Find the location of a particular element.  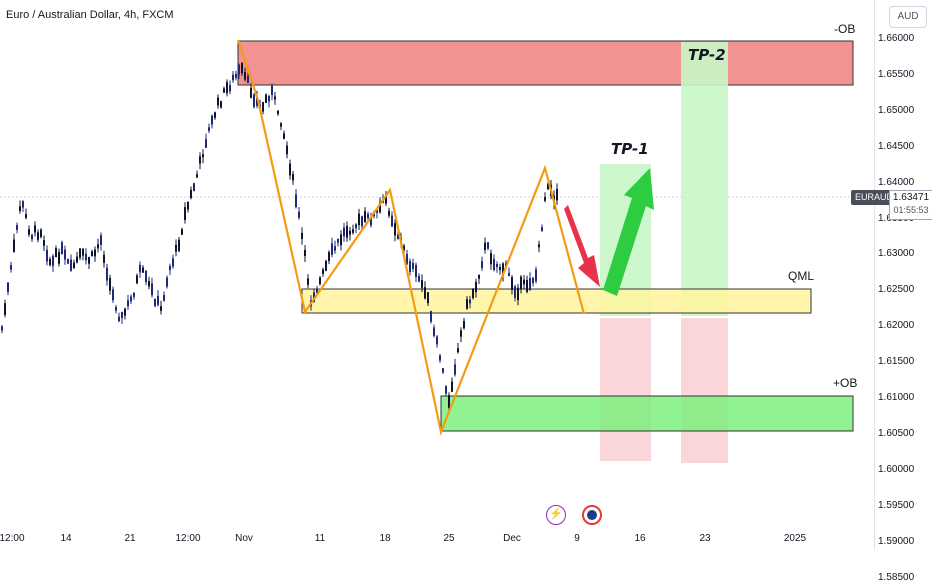

price-tick: 1.64000 is located at coordinates (896, 182).